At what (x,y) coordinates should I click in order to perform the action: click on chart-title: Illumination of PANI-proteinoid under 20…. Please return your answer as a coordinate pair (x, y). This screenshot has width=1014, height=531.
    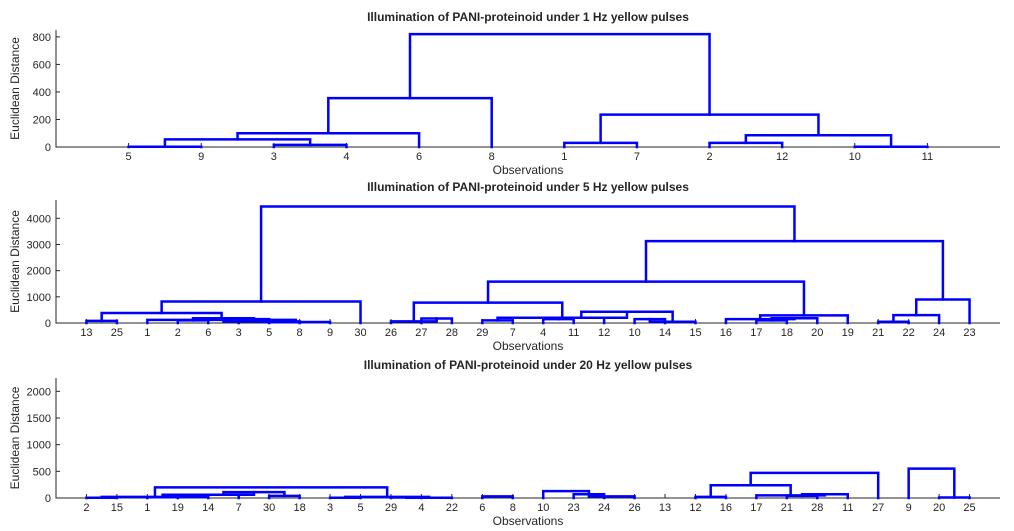
    Looking at the image, I should click on (528, 365).